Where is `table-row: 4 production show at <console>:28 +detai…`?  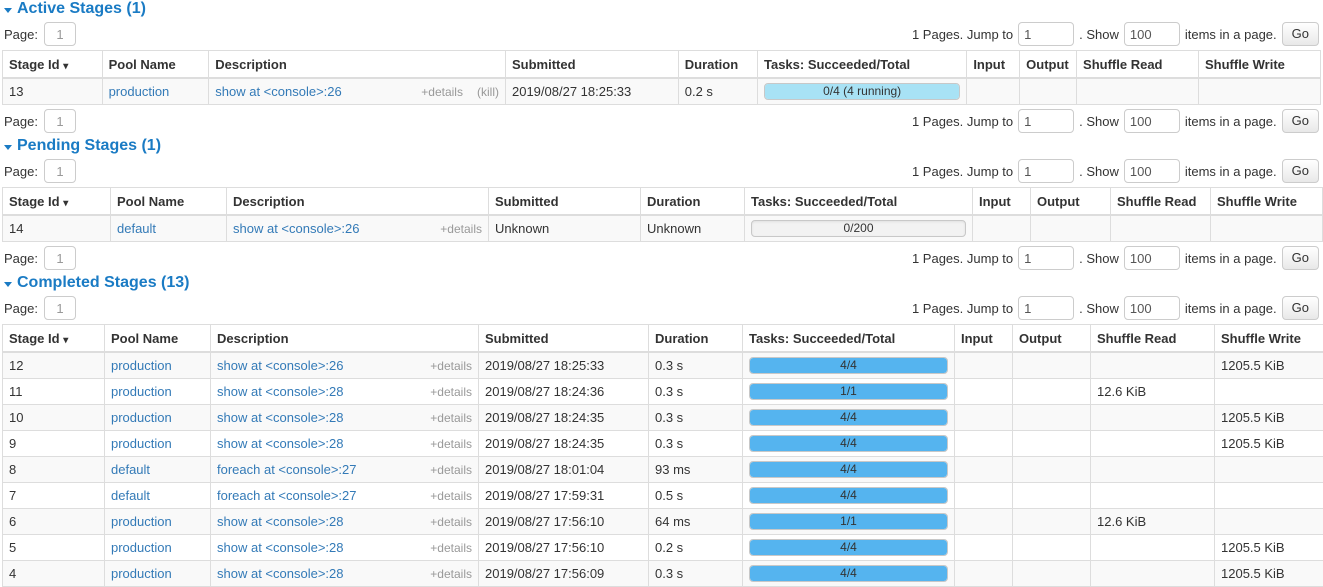
table-row: 4 production show at <console>:28 +detai… is located at coordinates (663, 574).